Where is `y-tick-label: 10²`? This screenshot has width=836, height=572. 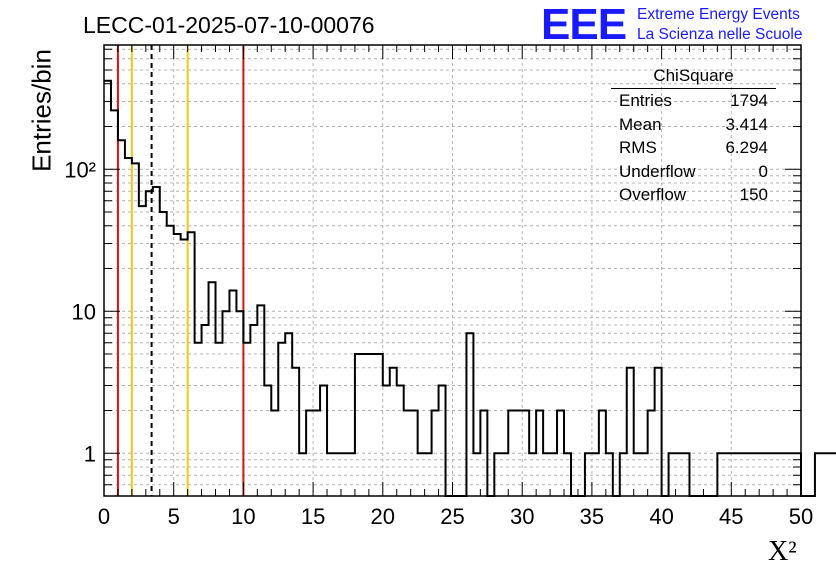 y-tick-label: 10² is located at coordinates (80, 169).